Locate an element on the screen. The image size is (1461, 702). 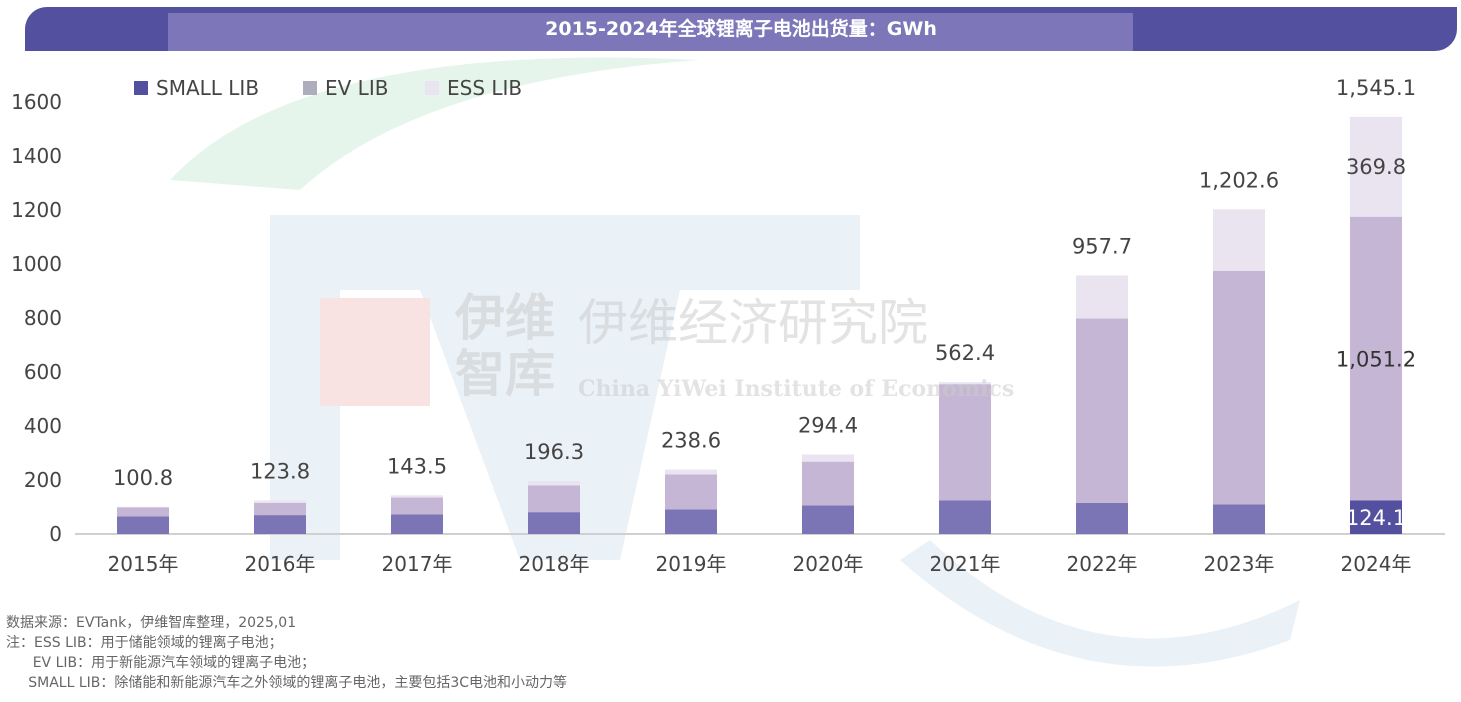
note-ess: 注：ESS LIB：用于储能领域的锂离子电池； is located at coordinates (144, 643).